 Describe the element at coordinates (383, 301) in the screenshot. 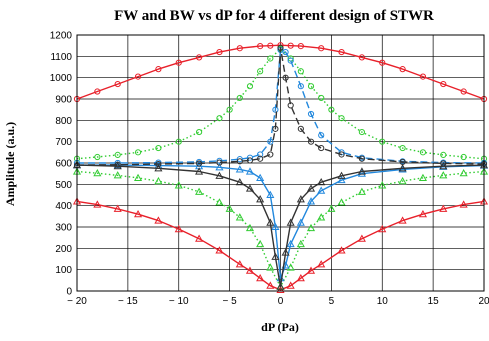

I see `x-tick-label: 10` at that location.